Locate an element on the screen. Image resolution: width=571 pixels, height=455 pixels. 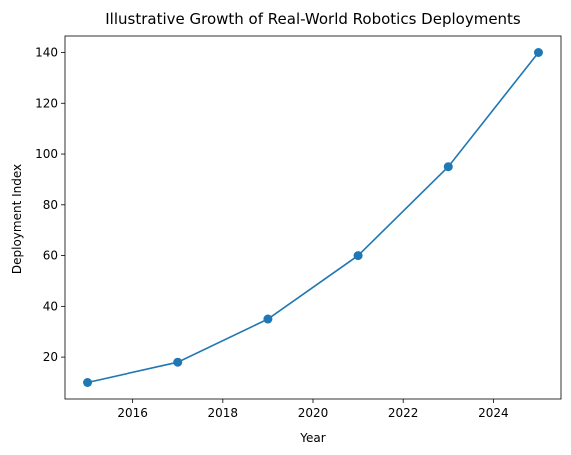
y-axis-title: Deployment Index is located at coordinates (17, 219).